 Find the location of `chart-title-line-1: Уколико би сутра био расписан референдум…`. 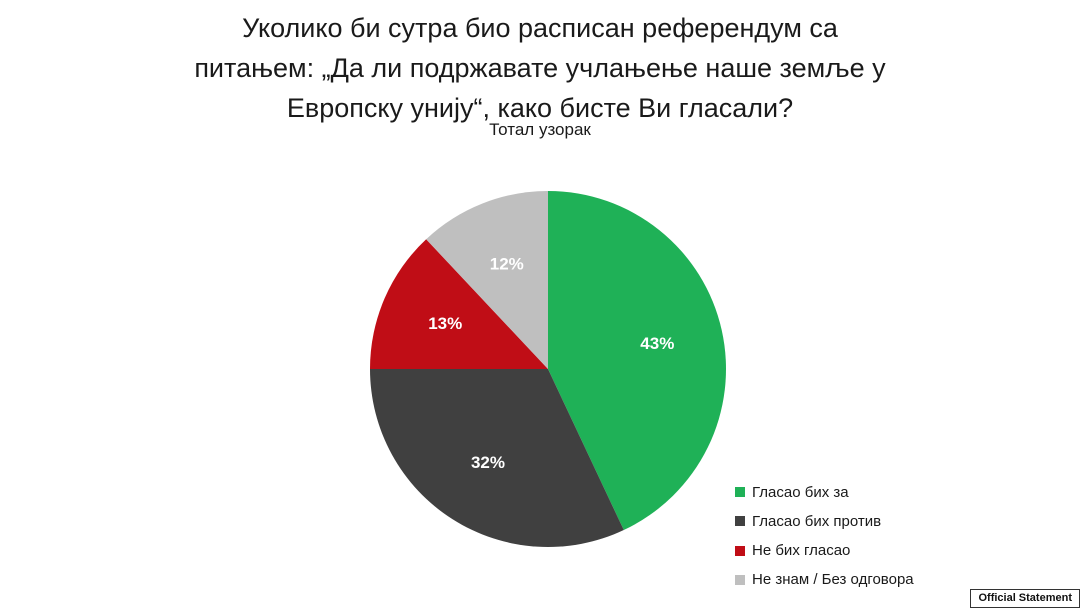

chart-title-line-1: Уколико би сутра био расписан референдум… is located at coordinates (540, 28).